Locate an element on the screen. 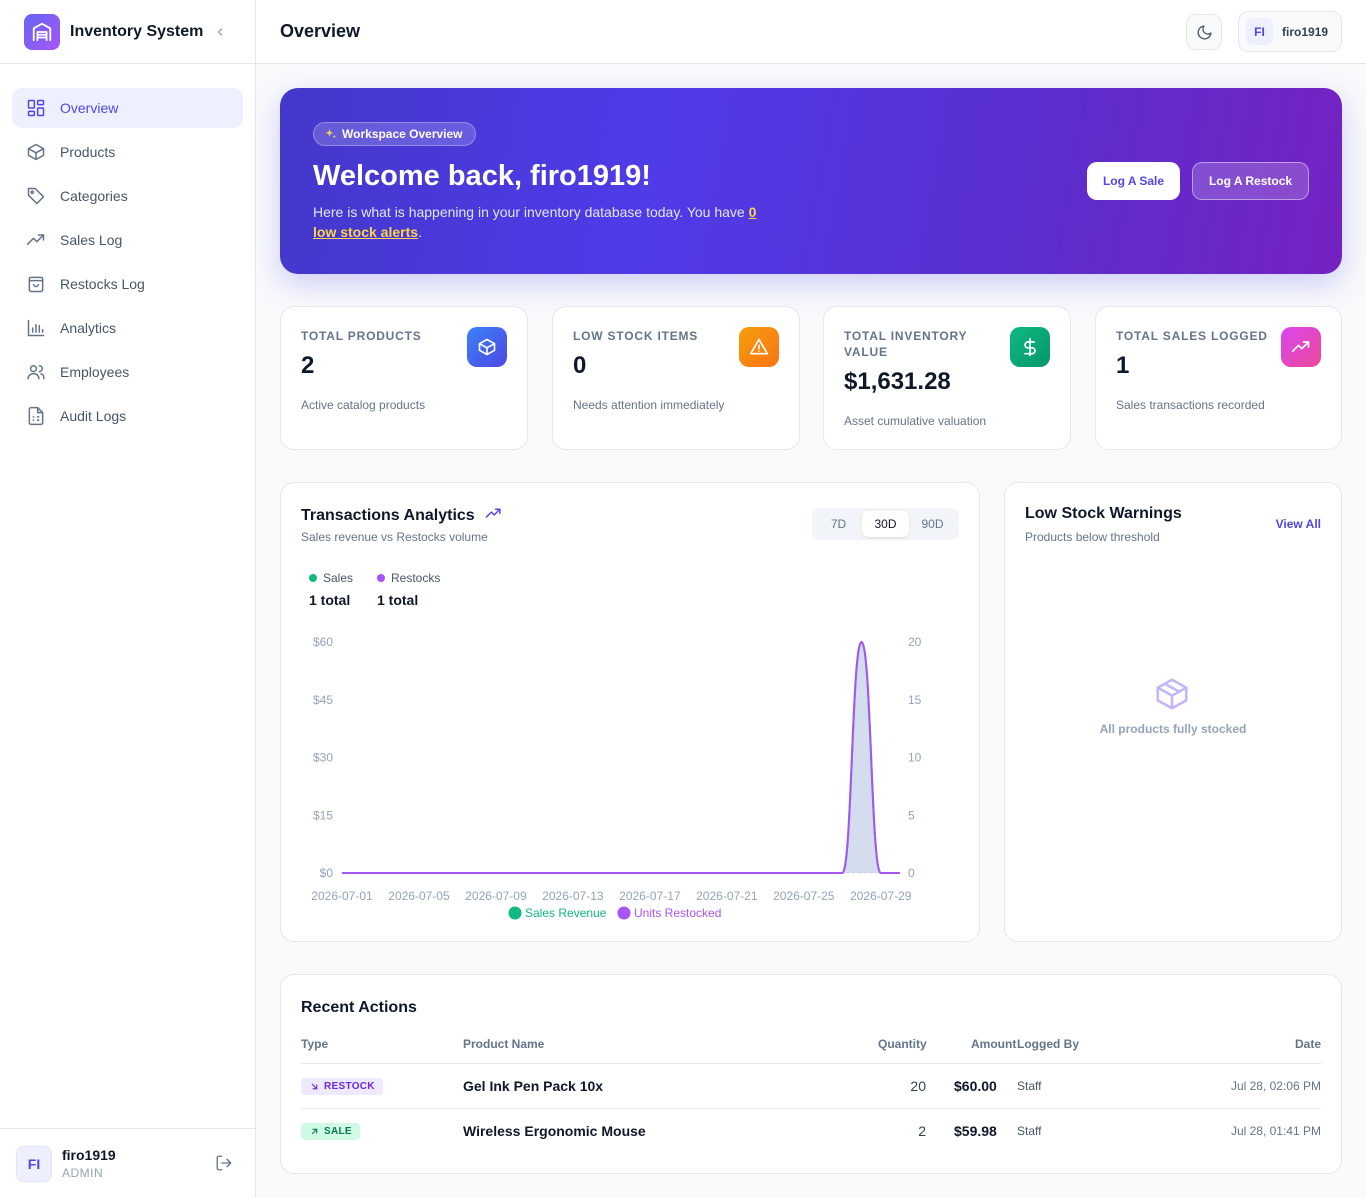  workspace-badge: Workspace Overview is located at coordinates (394, 134).